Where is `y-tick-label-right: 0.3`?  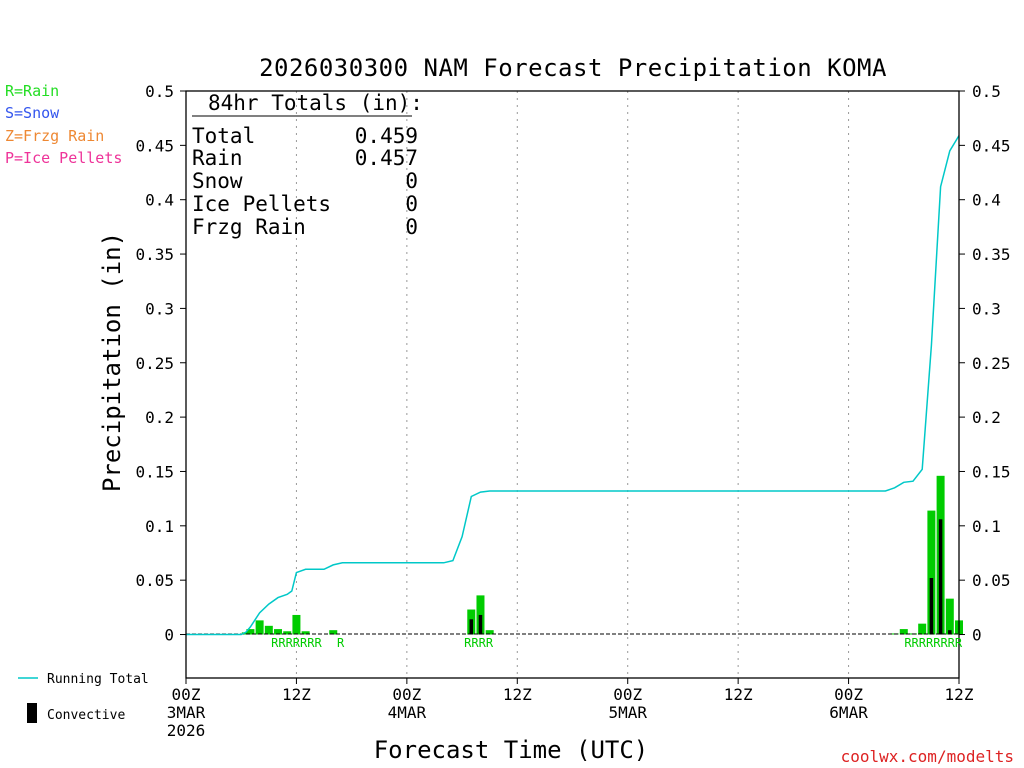
y-tick-label-right: 0.3 is located at coordinates (986, 308).